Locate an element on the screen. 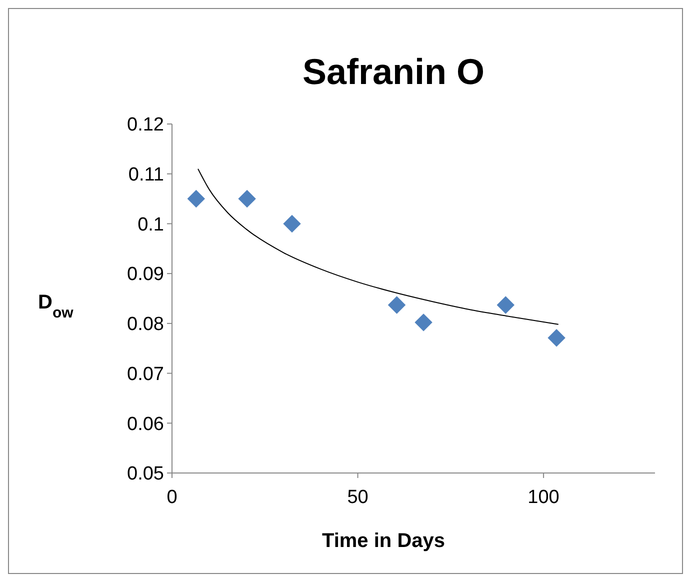  y-tick-label: 0.11 is located at coordinates (146, 175).